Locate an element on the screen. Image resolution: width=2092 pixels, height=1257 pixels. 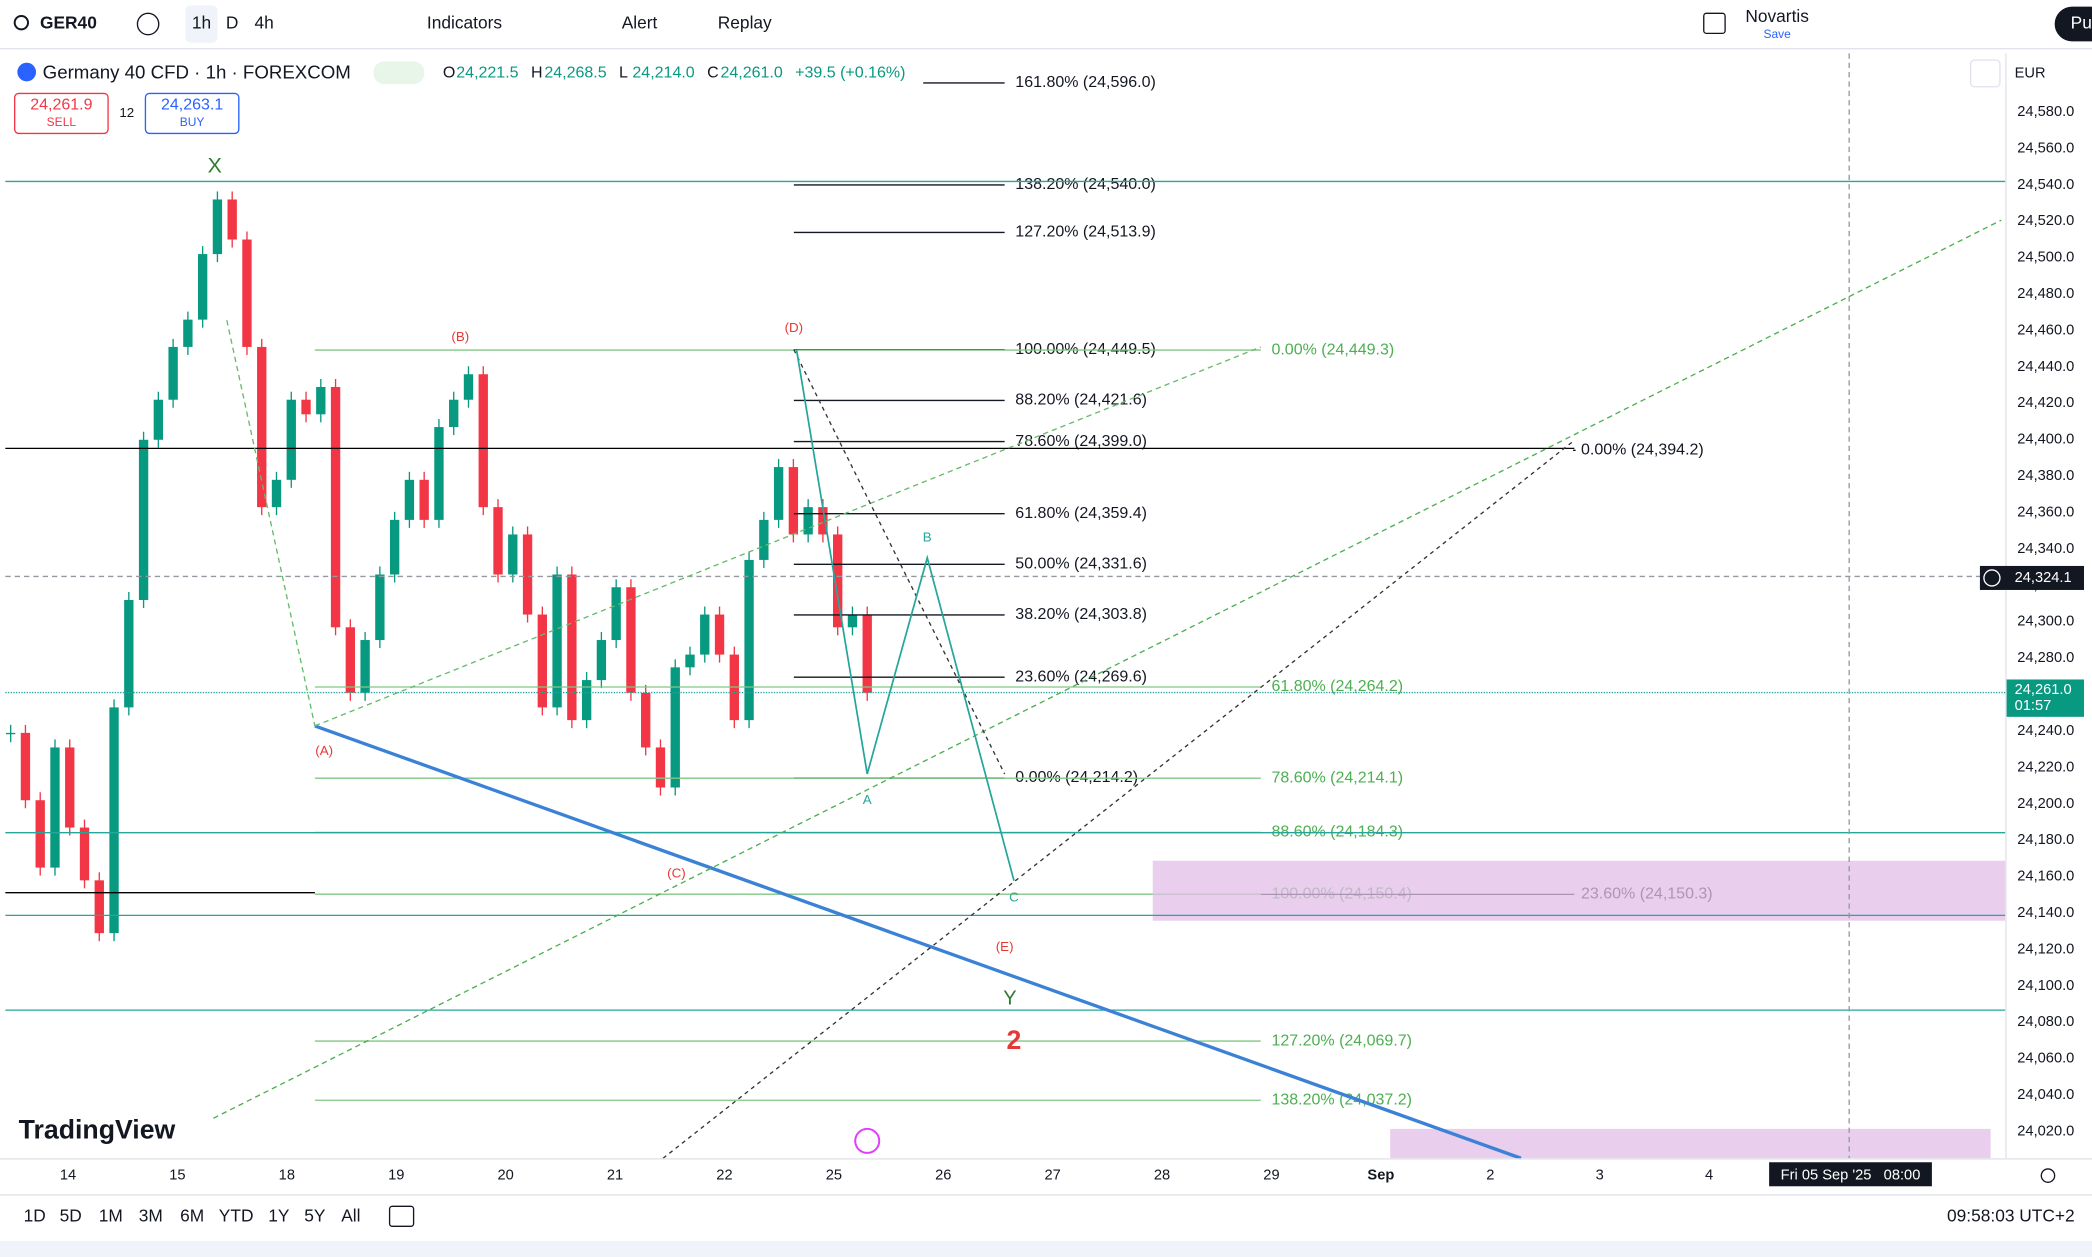
status-badge is located at coordinates (399, 73).